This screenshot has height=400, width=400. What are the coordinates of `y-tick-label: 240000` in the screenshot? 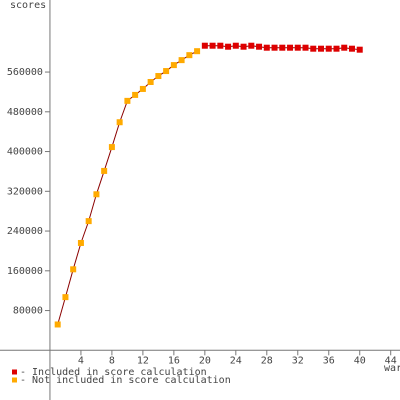 It's located at (25, 231).